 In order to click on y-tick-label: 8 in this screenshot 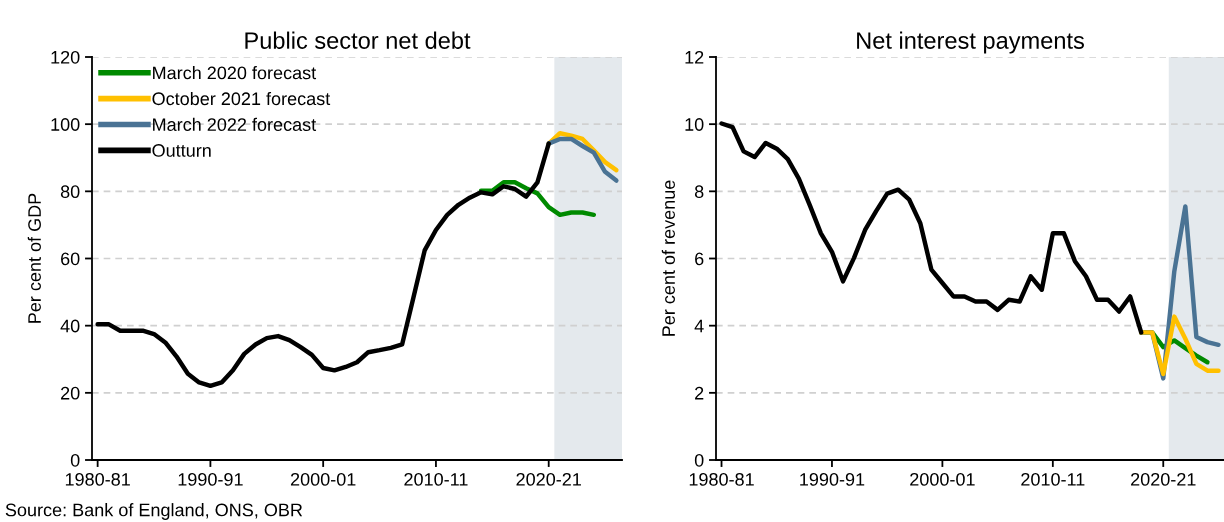, I will do `click(699, 192)`.